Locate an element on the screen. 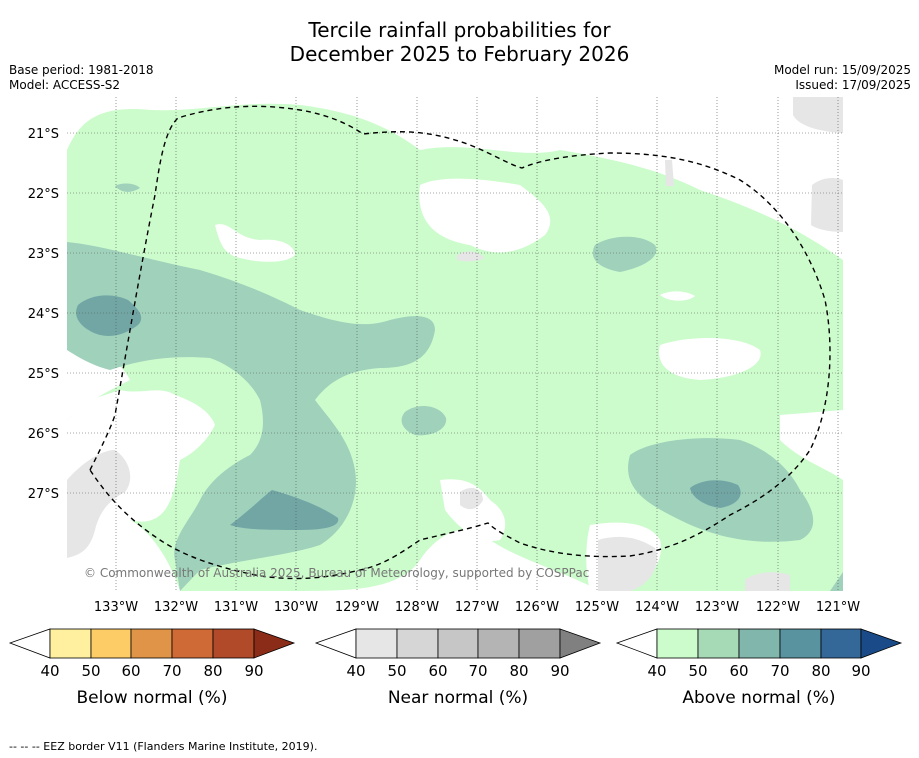 The height and width of the screenshot is (758, 919). above-normal-60-blob1 is located at coordinates (624, 254).